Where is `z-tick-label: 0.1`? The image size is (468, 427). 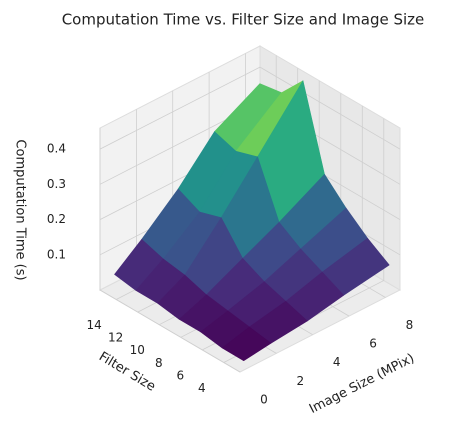
z-tick-label: 0.1 is located at coordinates (56, 254).